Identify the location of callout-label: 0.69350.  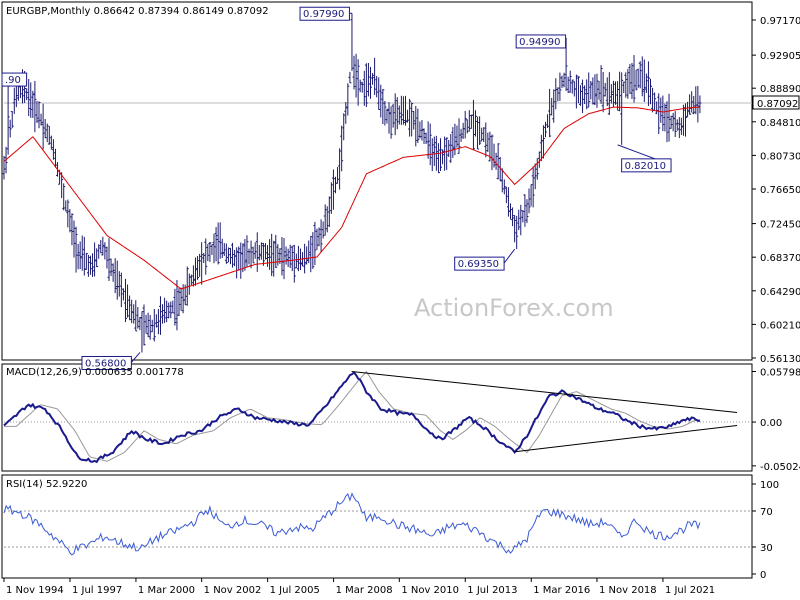
(478, 264).